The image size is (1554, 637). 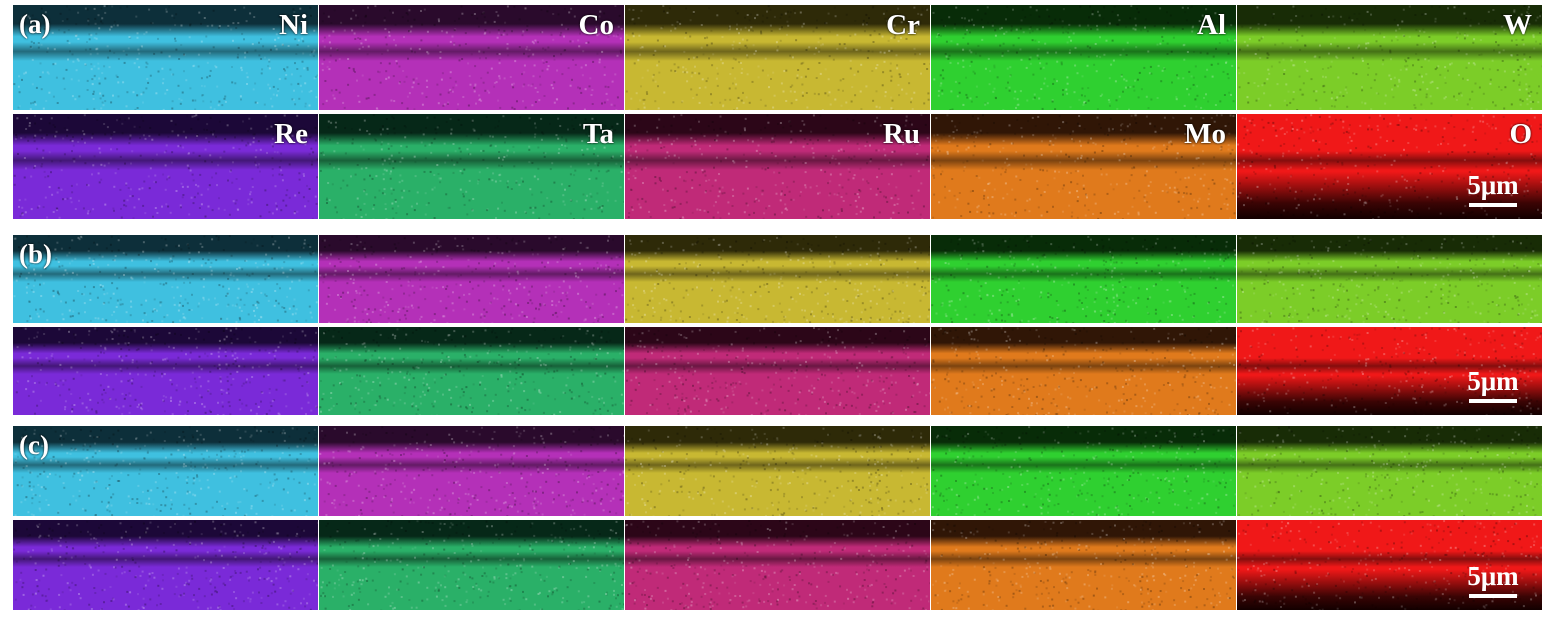 I want to click on element-label-o: O, so click(x=1520, y=134).